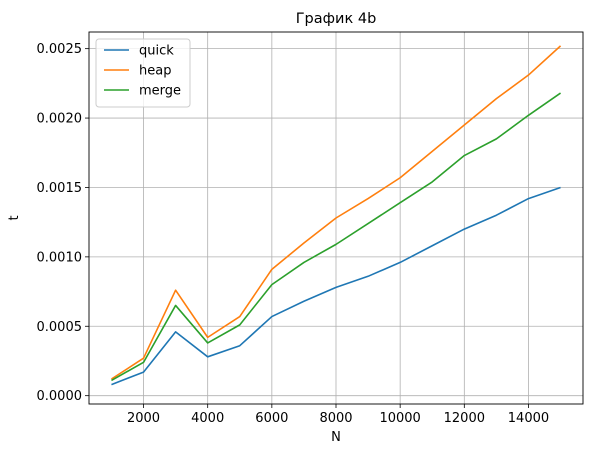 This screenshot has width=594, height=453. What do you see at coordinates (155, 71) in the screenshot?
I see `legend-label-heap: heap` at bounding box center [155, 71].